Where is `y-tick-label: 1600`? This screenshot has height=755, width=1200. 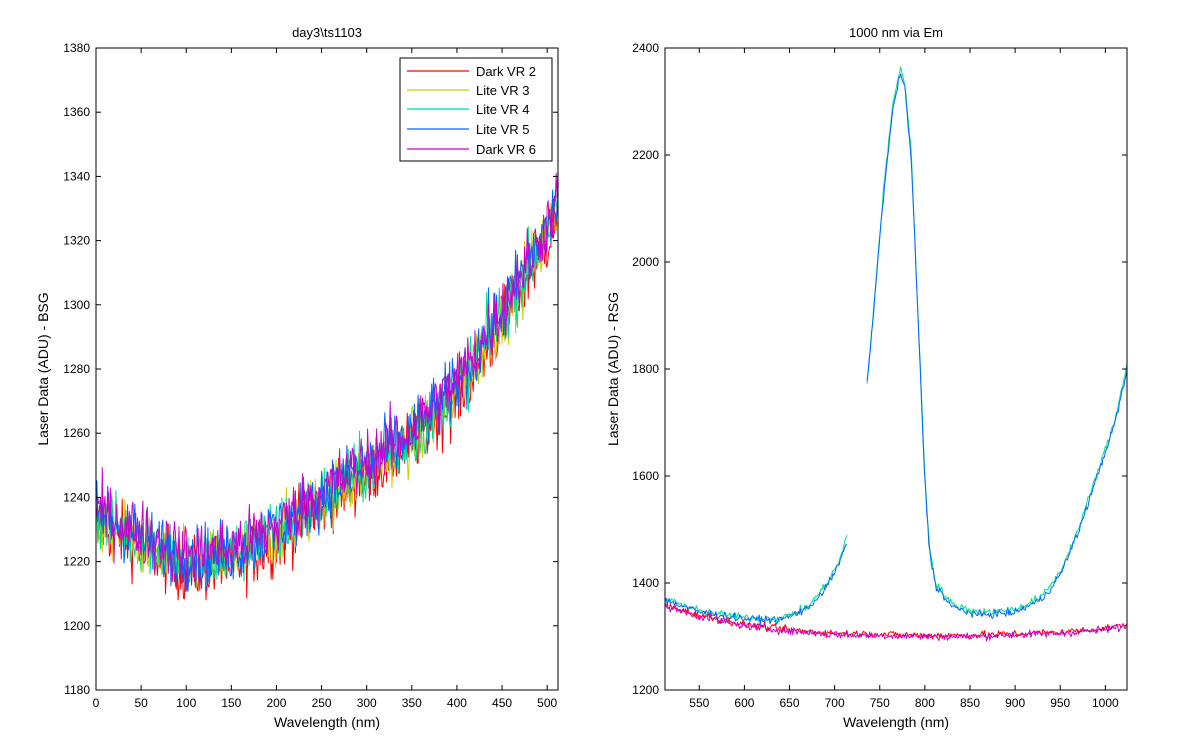 y-tick-label: 1600 is located at coordinates (645, 476).